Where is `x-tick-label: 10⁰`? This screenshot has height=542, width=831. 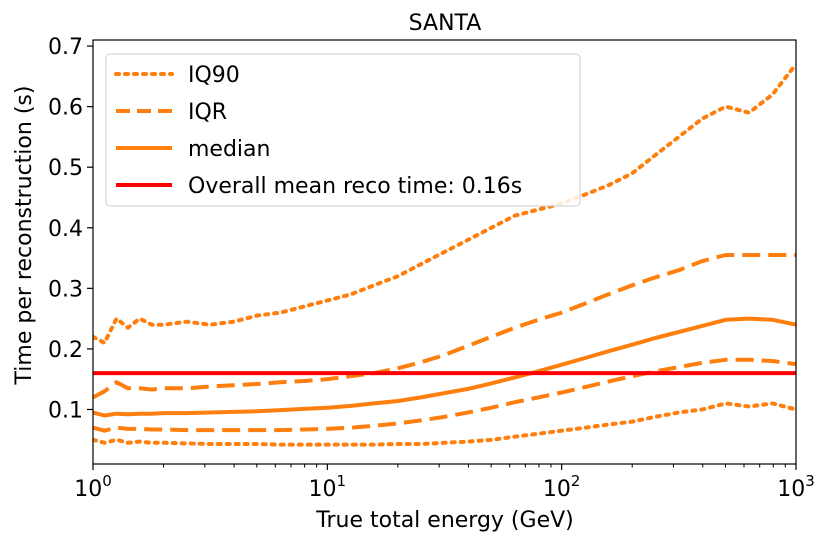
x-tick-label: 10⁰ is located at coordinates (93, 487).